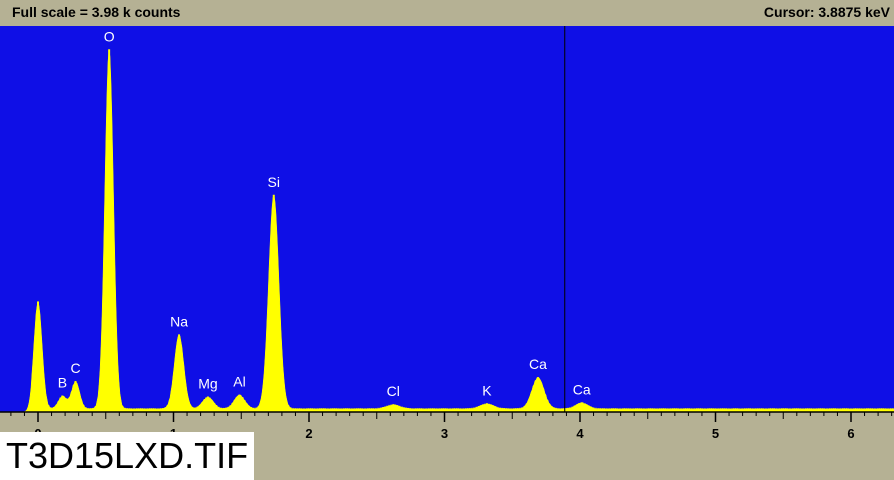 The height and width of the screenshot is (480, 894). What do you see at coordinates (826, 12) in the screenshot?
I see `cursor-readout: Cursor: 3.8875 keV` at bounding box center [826, 12].